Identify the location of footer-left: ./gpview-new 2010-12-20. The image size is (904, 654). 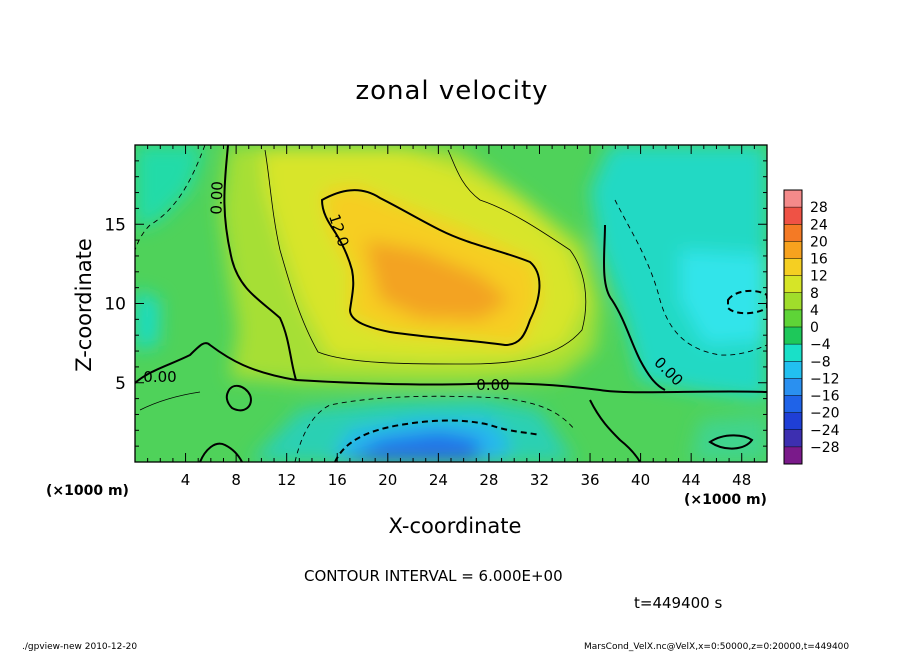
(80, 647).